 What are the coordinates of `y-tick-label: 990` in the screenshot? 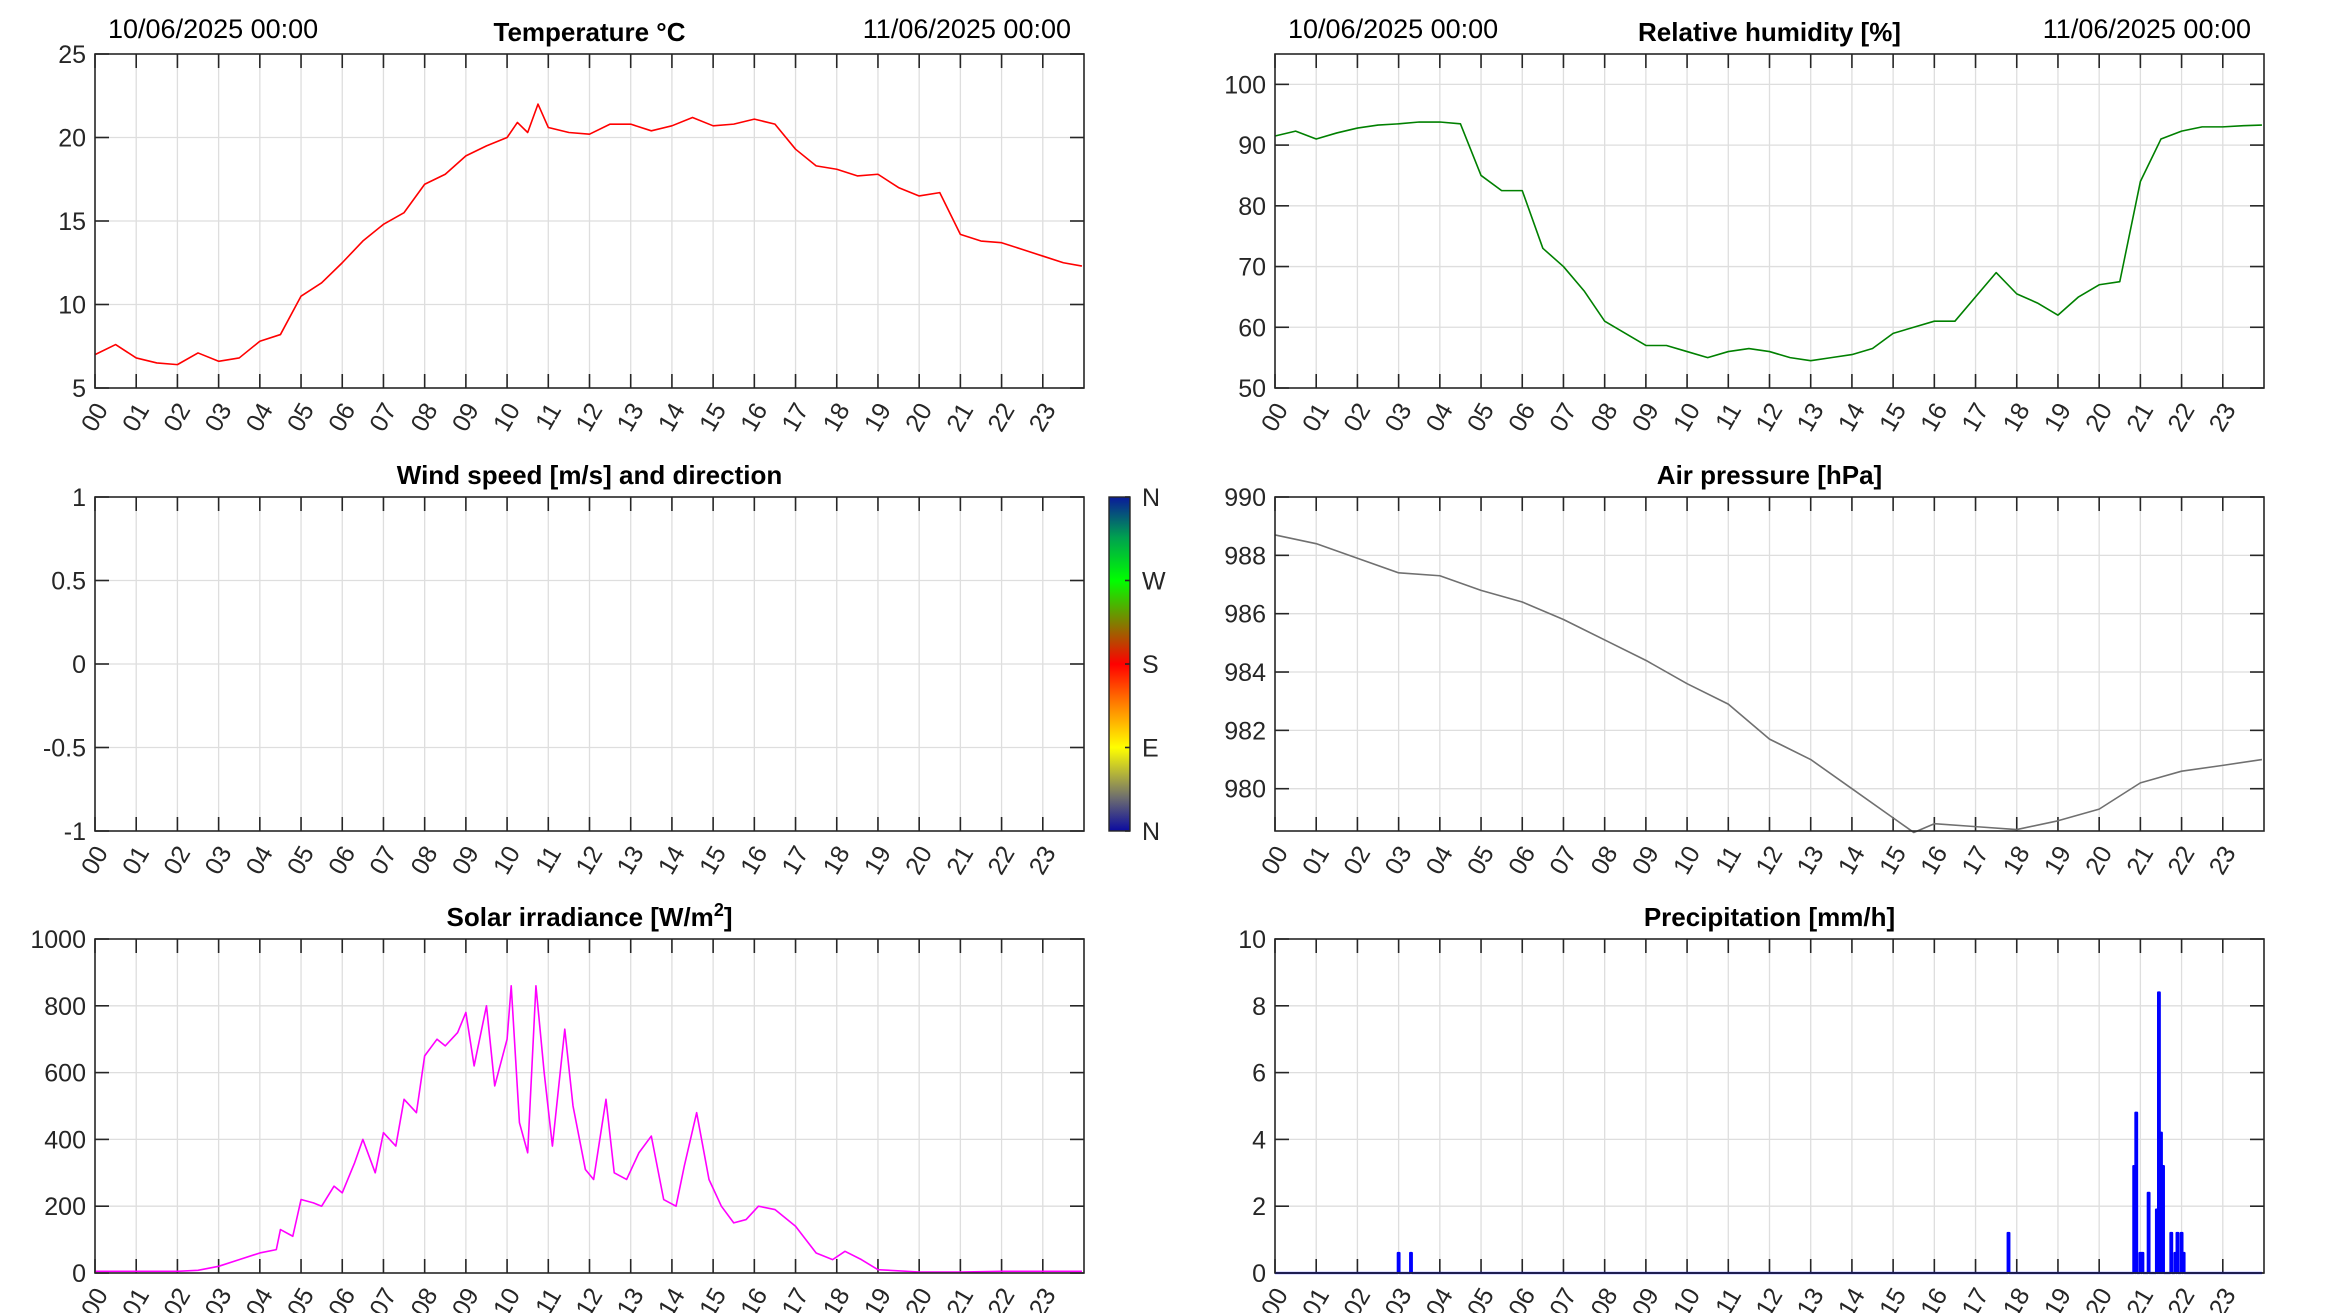 It's located at (1245, 498).